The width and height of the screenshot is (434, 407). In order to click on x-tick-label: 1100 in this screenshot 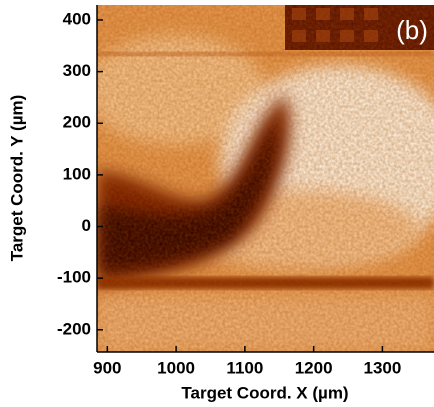, I will do `click(244, 367)`.